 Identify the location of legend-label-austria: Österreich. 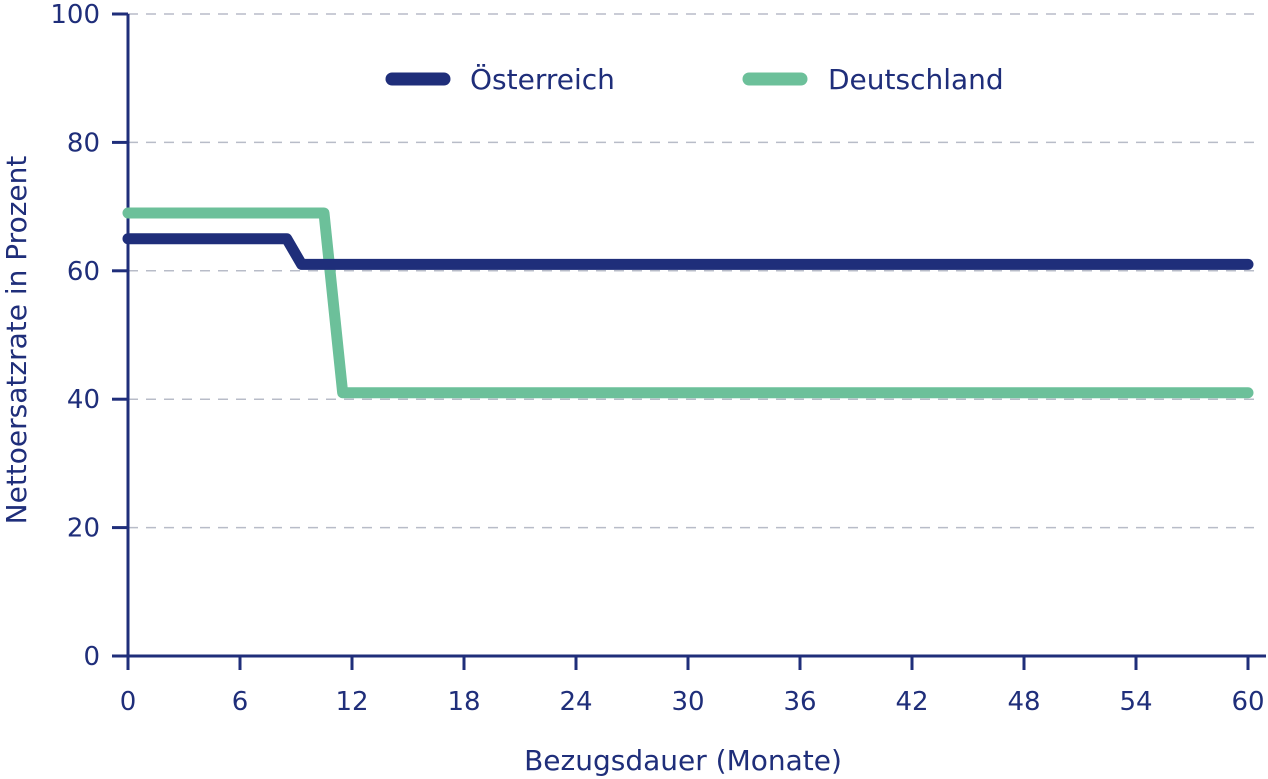
(542, 79).